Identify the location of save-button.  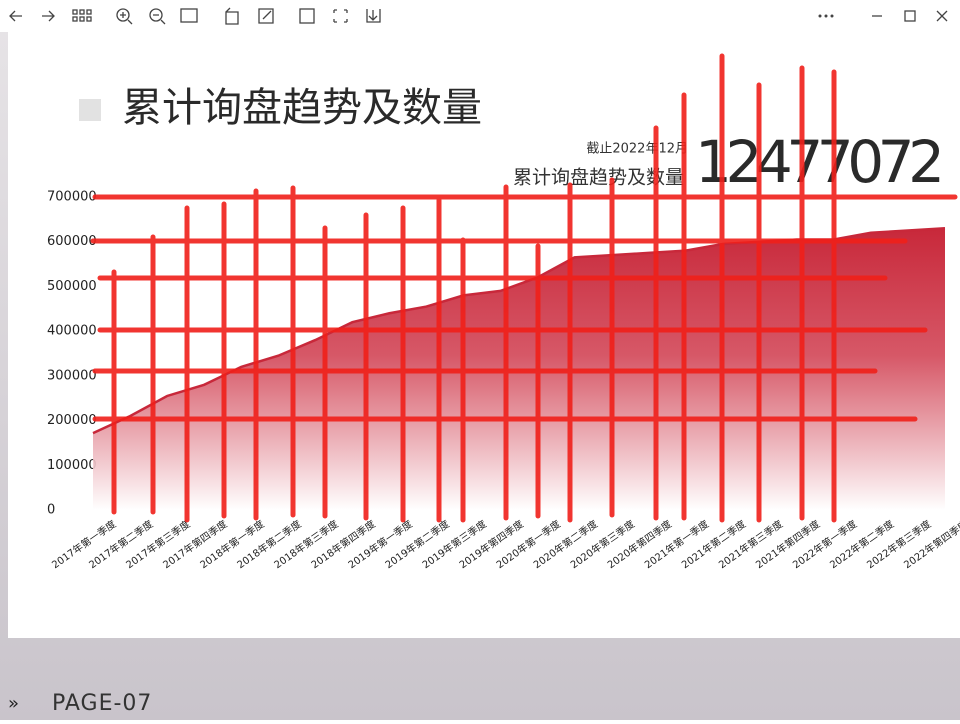
(373, 16).